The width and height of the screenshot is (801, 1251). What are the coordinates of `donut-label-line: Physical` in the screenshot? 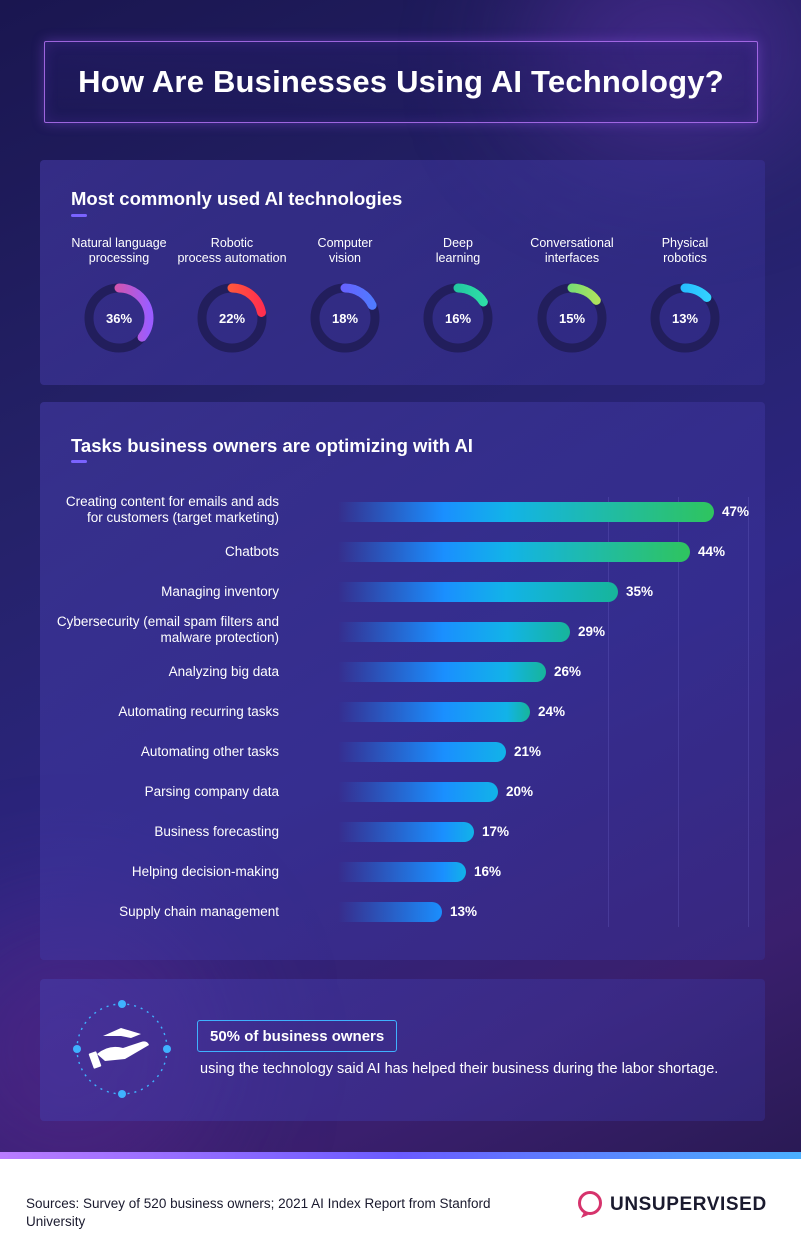 It's located at (685, 243).